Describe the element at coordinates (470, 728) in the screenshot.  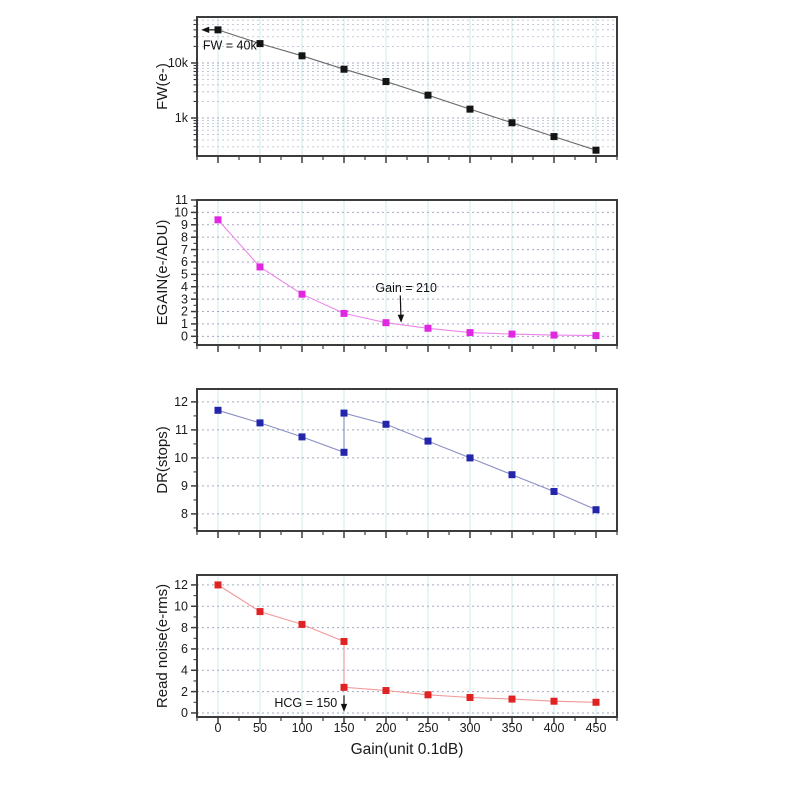
I see `x-tick-label: 300` at that location.